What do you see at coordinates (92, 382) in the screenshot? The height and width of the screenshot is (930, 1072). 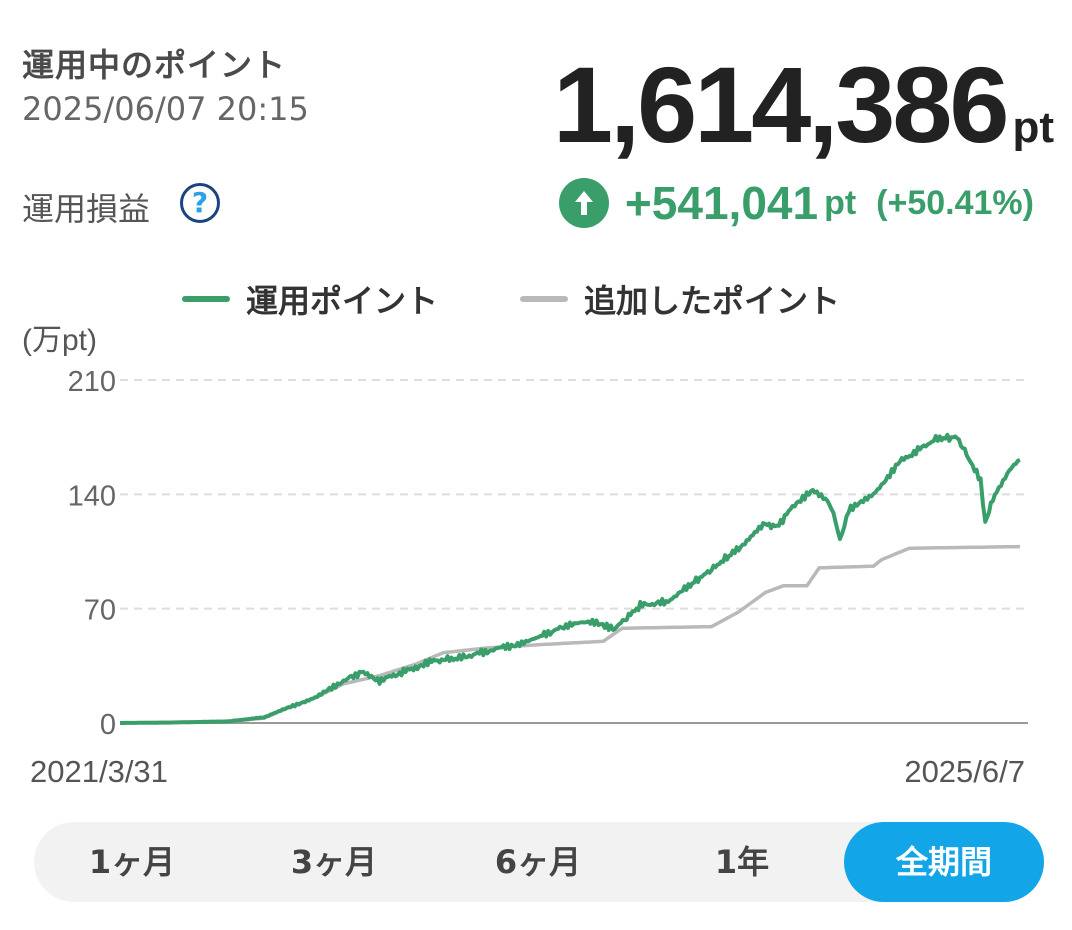 I see `y-tick-label: 210` at bounding box center [92, 382].